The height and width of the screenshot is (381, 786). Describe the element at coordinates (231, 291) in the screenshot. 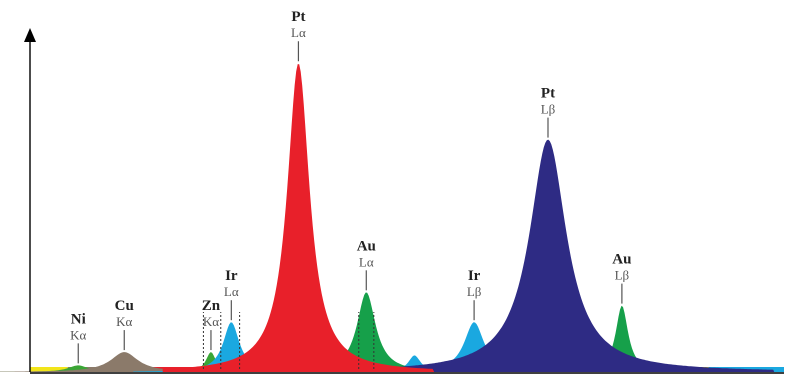

I see `line-label-ir-la: Lα` at that location.